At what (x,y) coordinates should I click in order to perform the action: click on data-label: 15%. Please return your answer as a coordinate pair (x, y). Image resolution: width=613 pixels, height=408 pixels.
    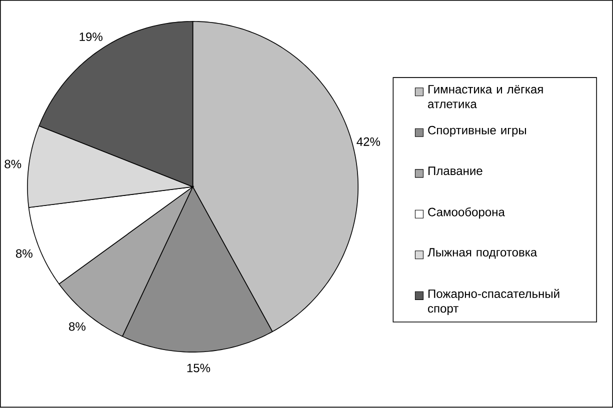
    Looking at the image, I should click on (198, 368).